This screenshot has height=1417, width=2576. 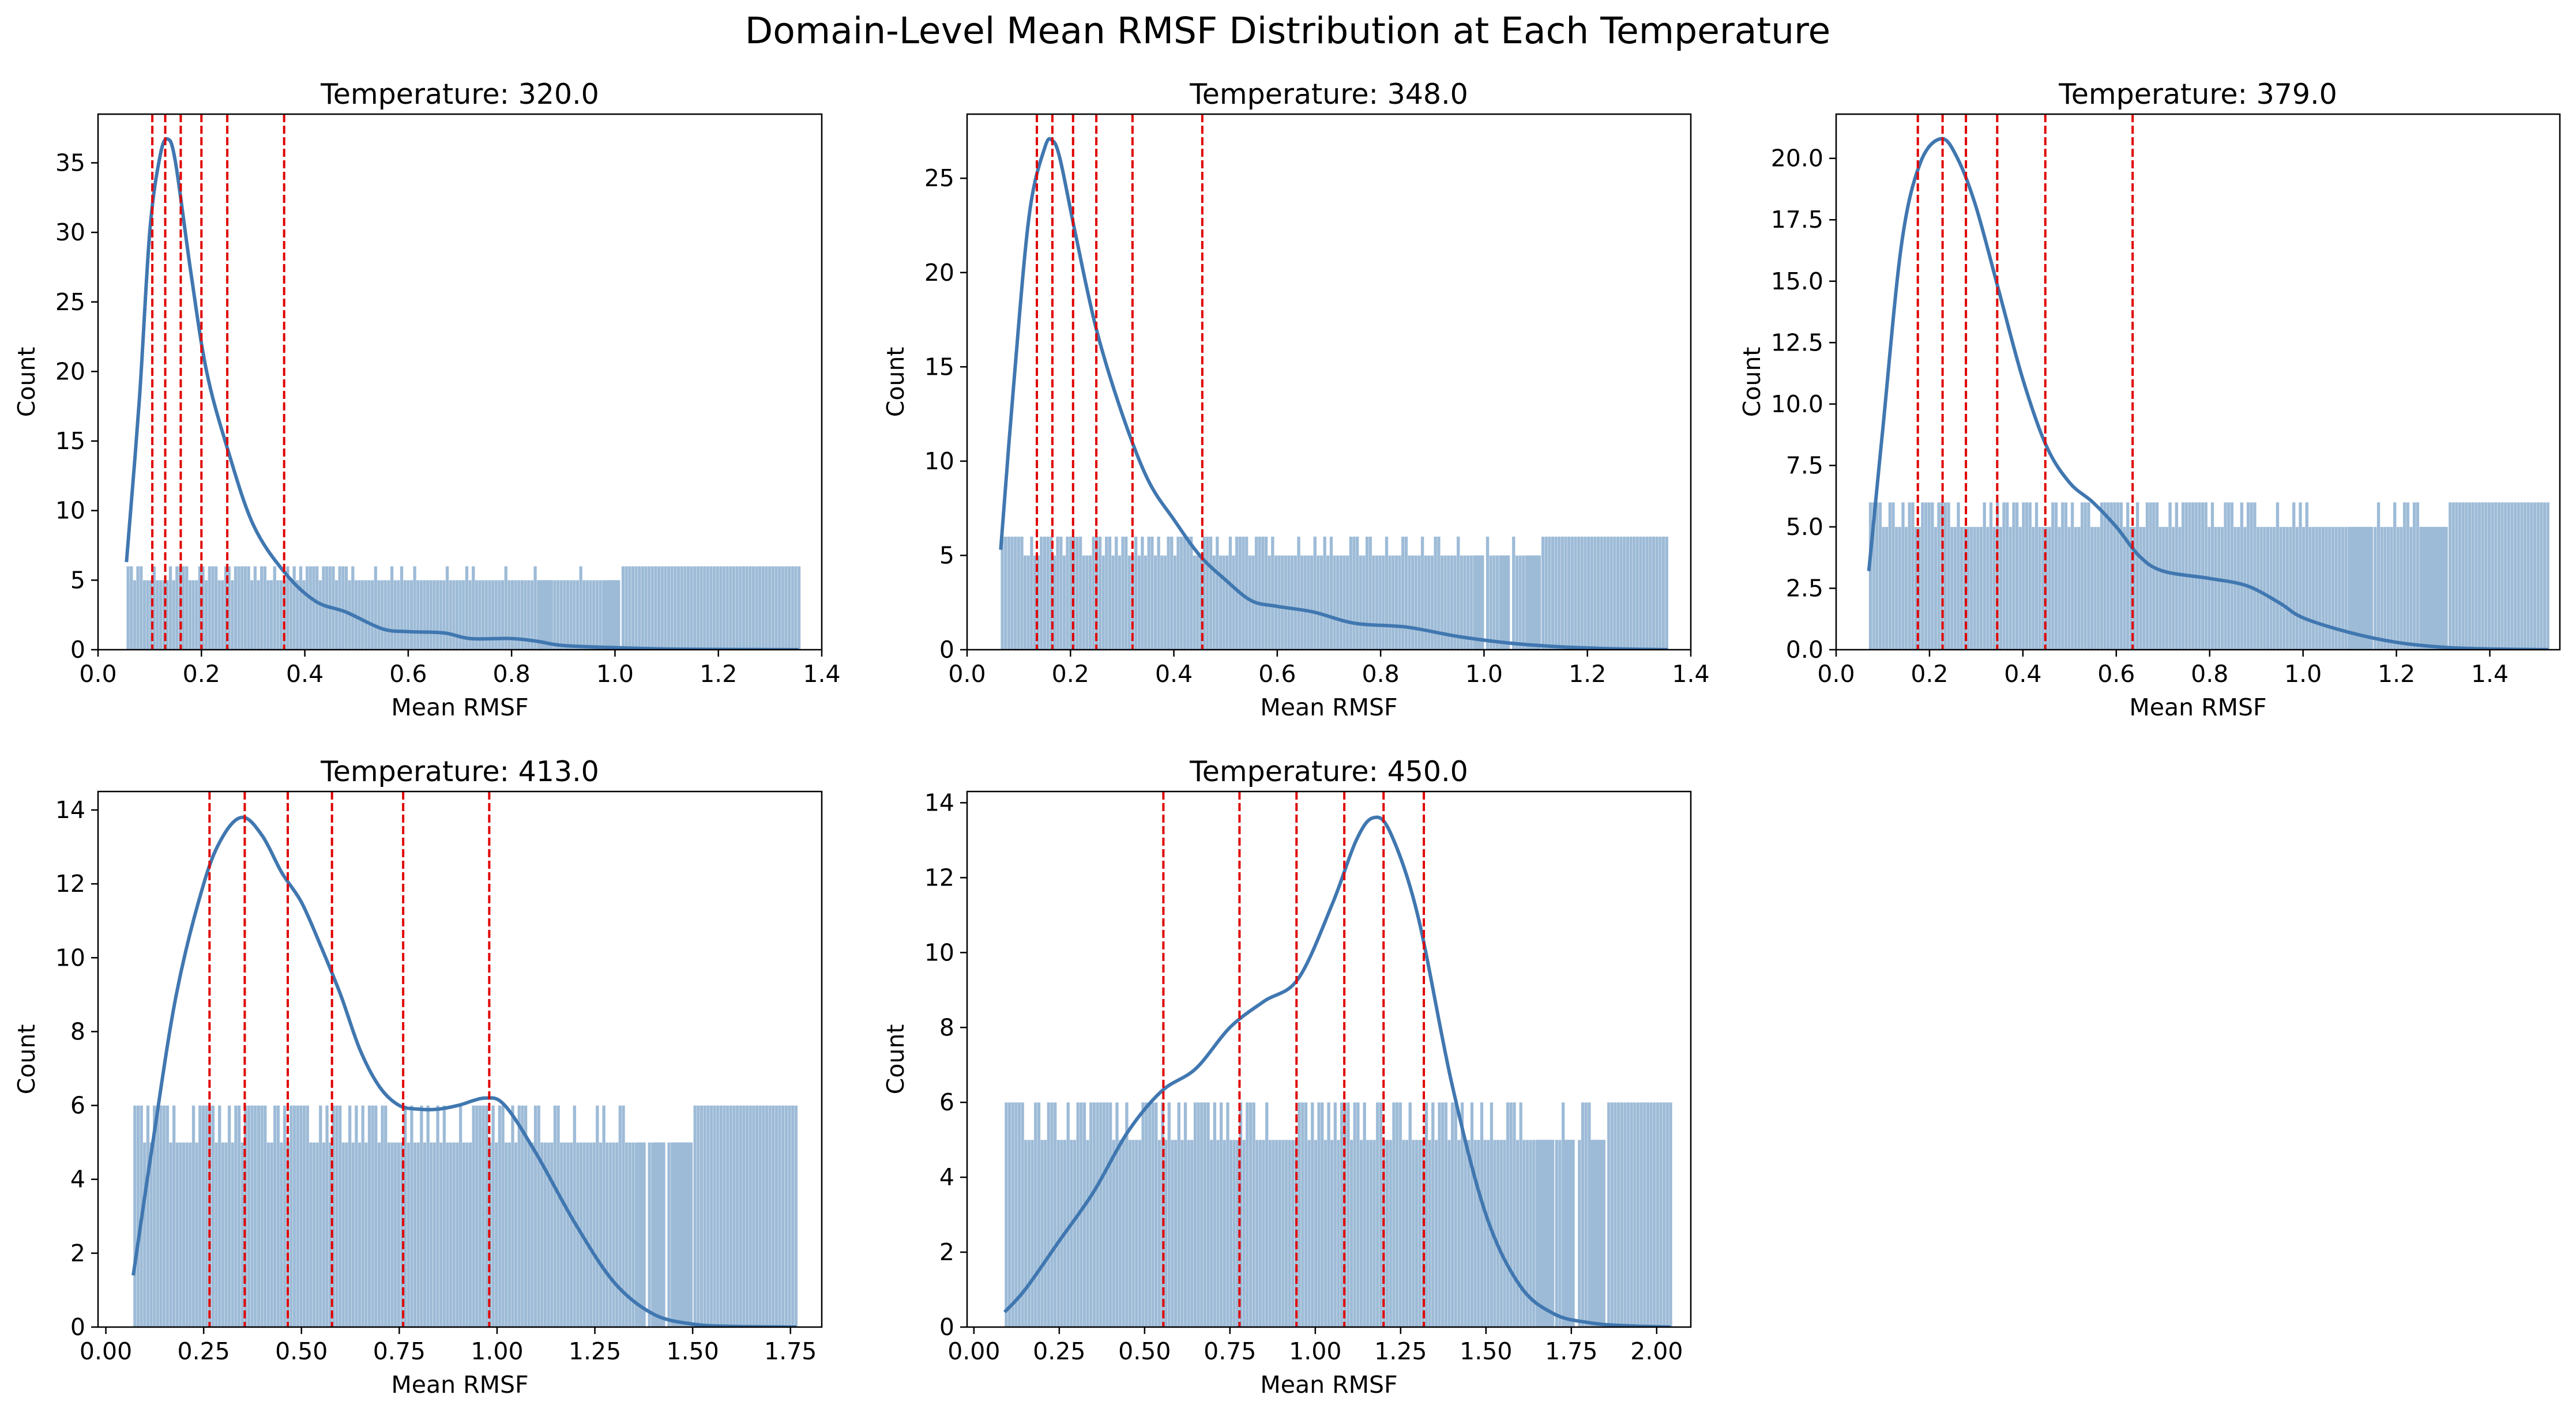 I want to click on x-tick-label: 0.50, so click(x=301, y=1351).